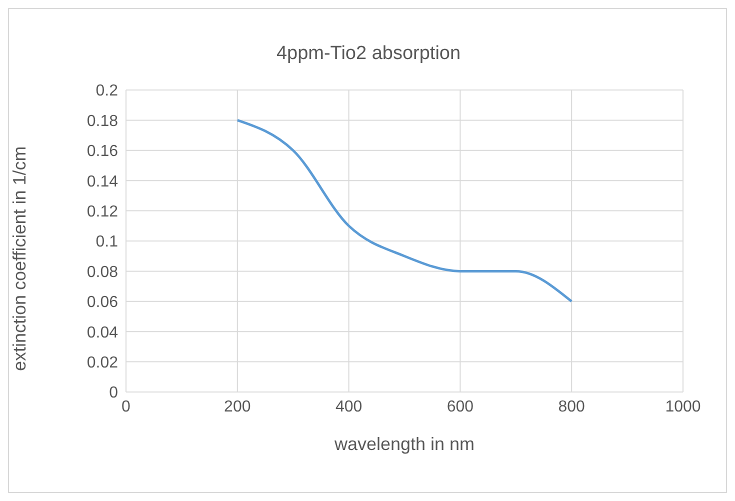  I want to click on y-tick-label: 0.02, so click(102, 363).